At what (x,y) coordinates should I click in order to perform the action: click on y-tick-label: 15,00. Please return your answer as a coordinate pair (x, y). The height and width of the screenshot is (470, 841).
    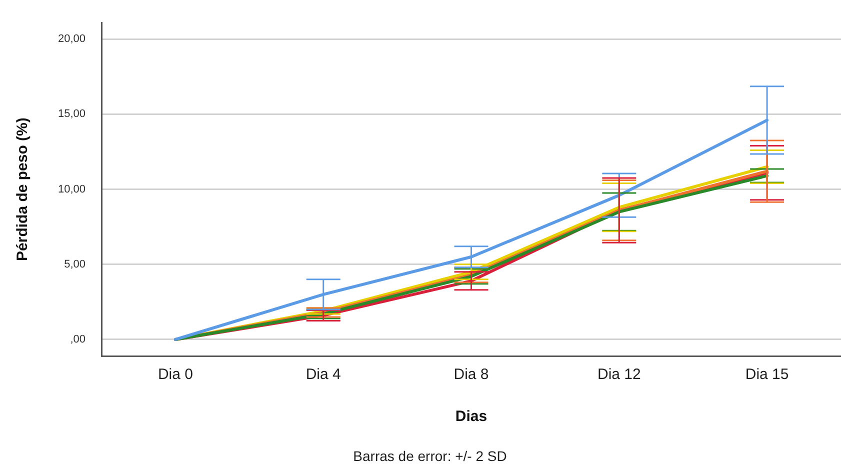
    Looking at the image, I should click on (72, 114).